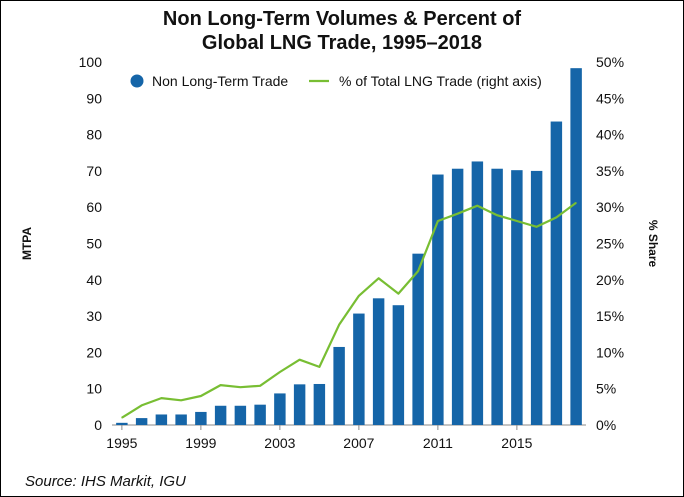  Describe the element at coordinates (359, 369) in the screenshot. I see `bar-2007` at that location.